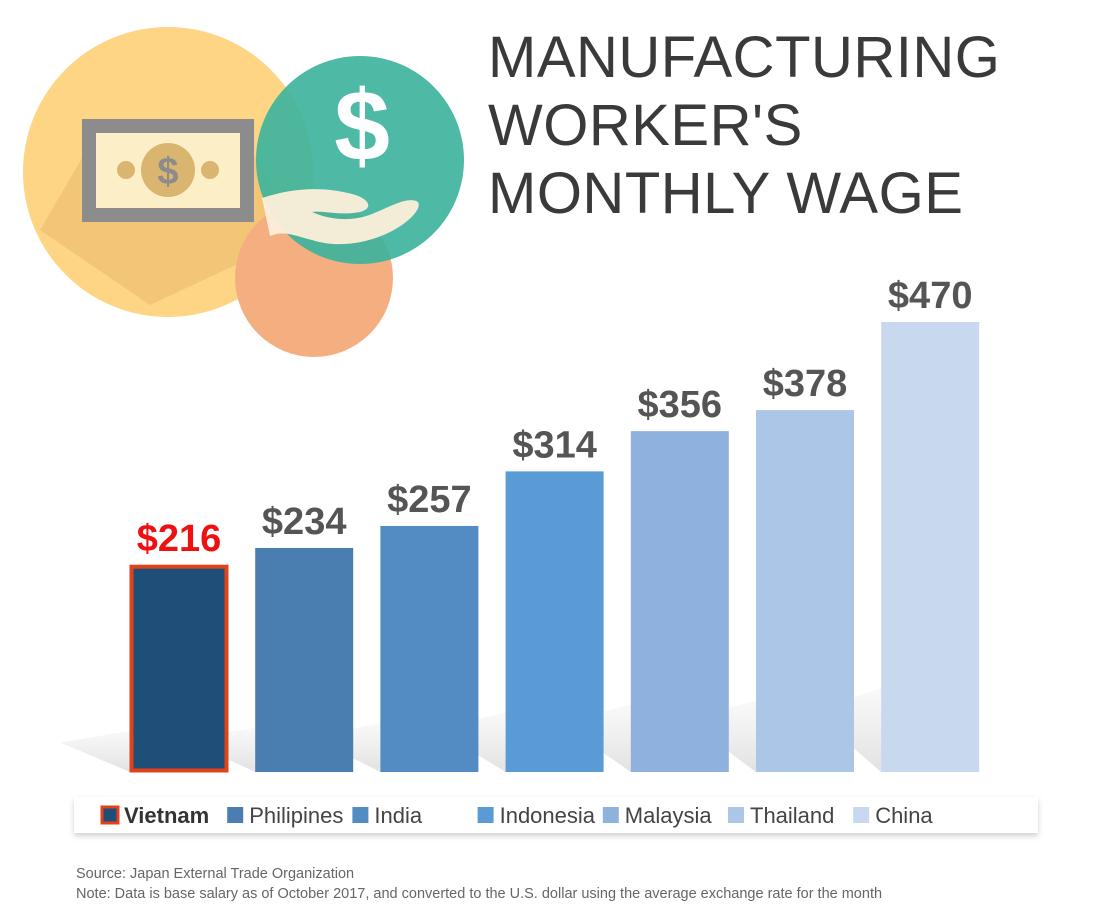  What do you see at coordinates (805, 384) in the screenshot?
I see `value-label-thailand: $378` at bounding box center [805, 384].